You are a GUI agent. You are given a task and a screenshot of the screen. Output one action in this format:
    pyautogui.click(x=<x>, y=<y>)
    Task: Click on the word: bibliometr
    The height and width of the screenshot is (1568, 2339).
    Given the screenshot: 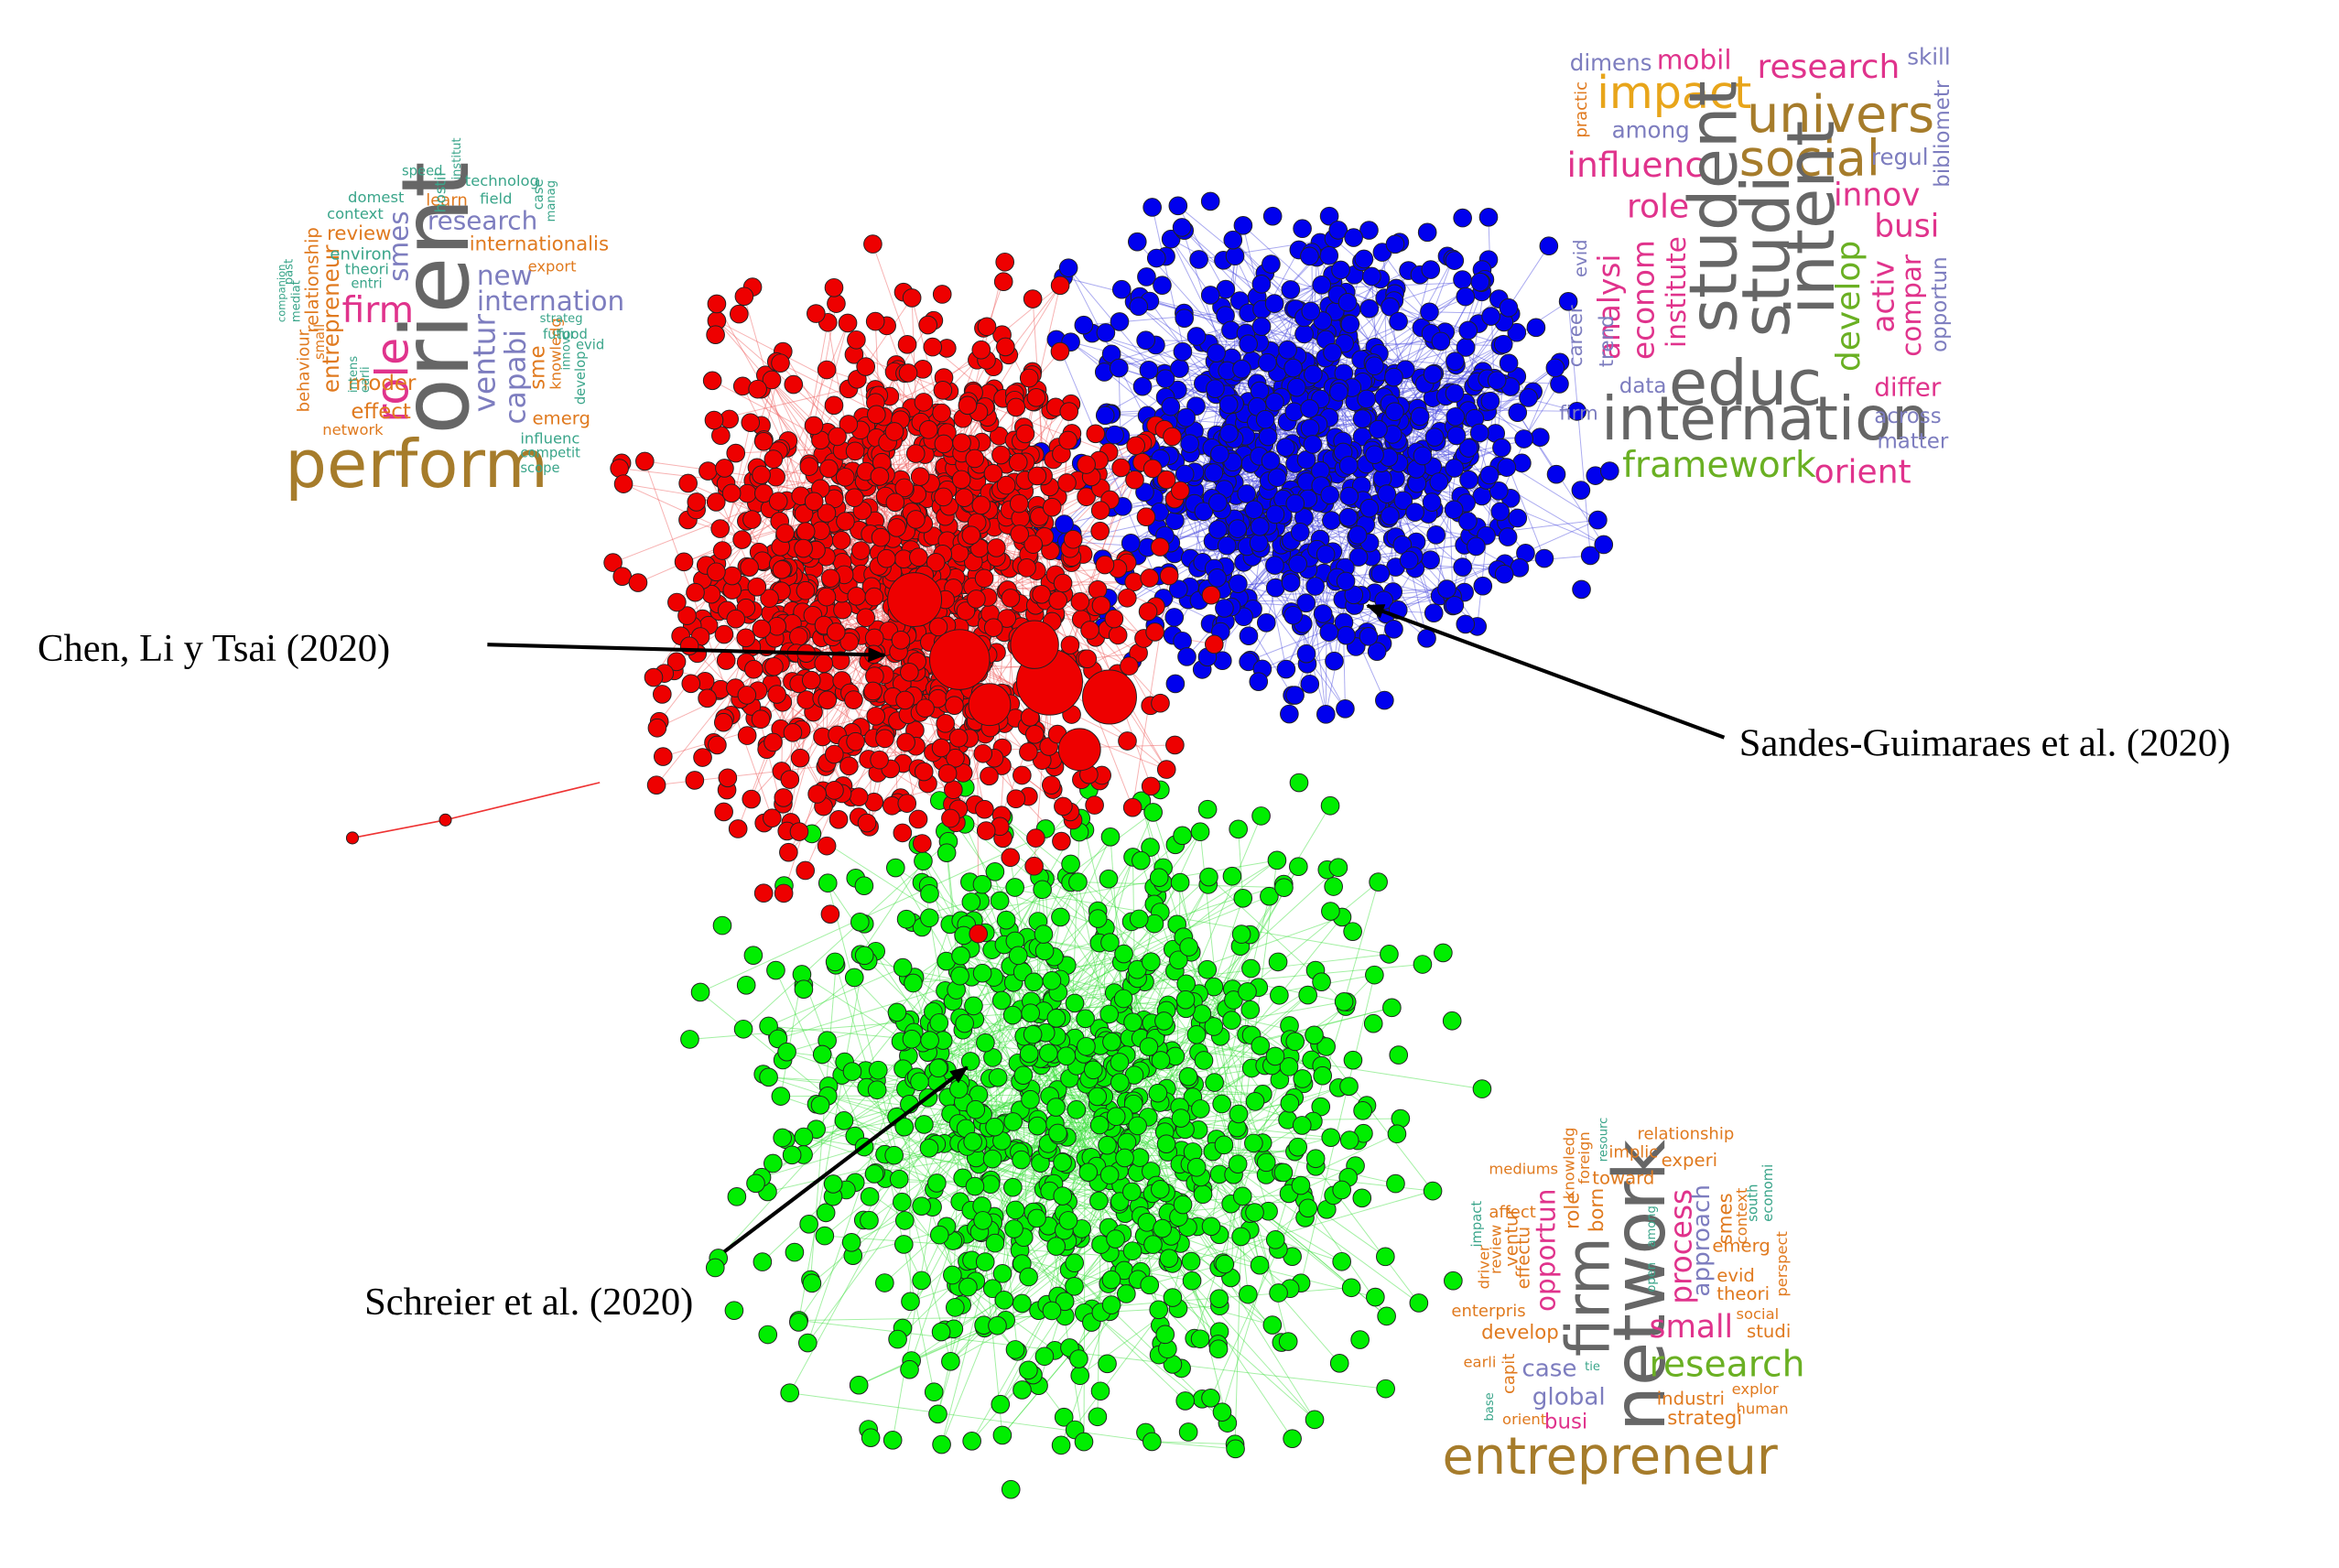 What is the action you would take?
    pyautogui.click(x=1943, y=134)
    